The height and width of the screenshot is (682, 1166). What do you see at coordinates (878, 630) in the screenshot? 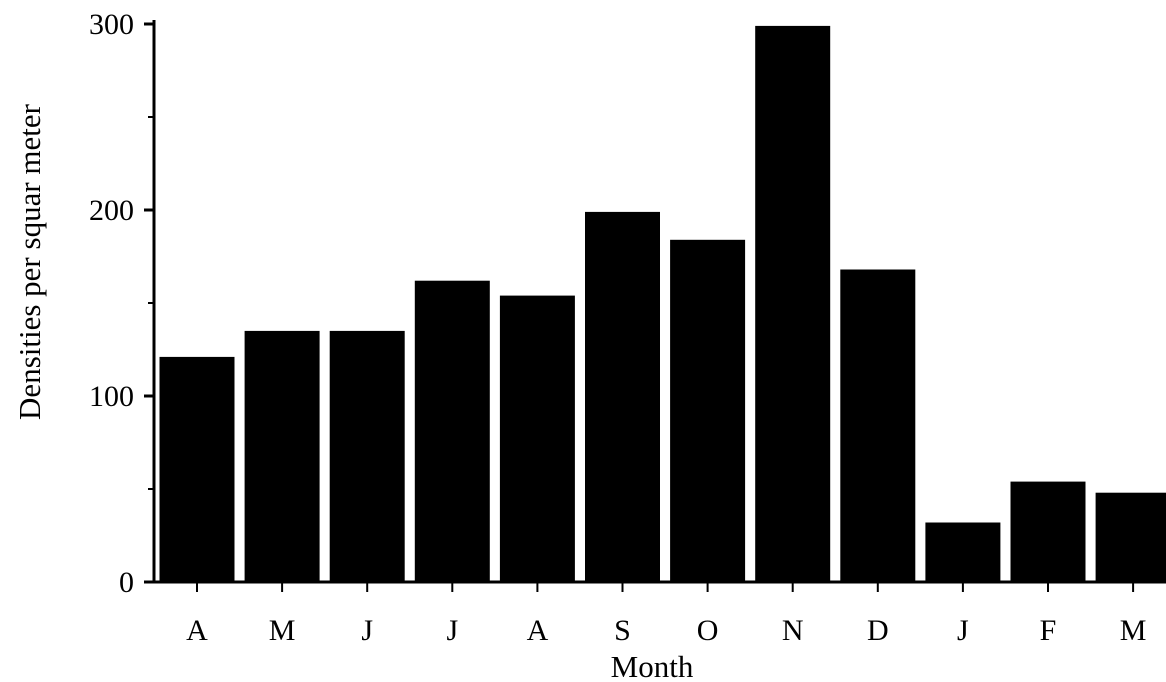
I see `x-tick-label: D` at bounding box center [878, 630].